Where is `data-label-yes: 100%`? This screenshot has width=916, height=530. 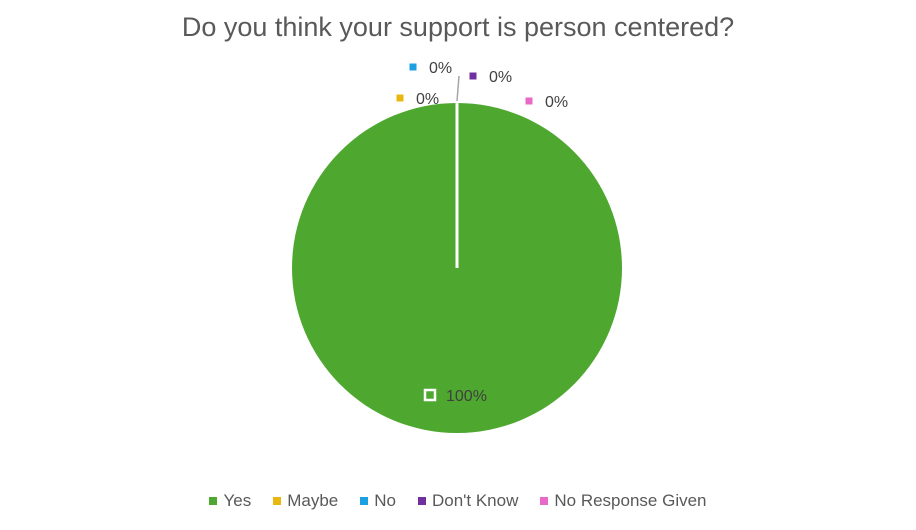 data-label-yes: 100% is located at coordinates (466, 396).